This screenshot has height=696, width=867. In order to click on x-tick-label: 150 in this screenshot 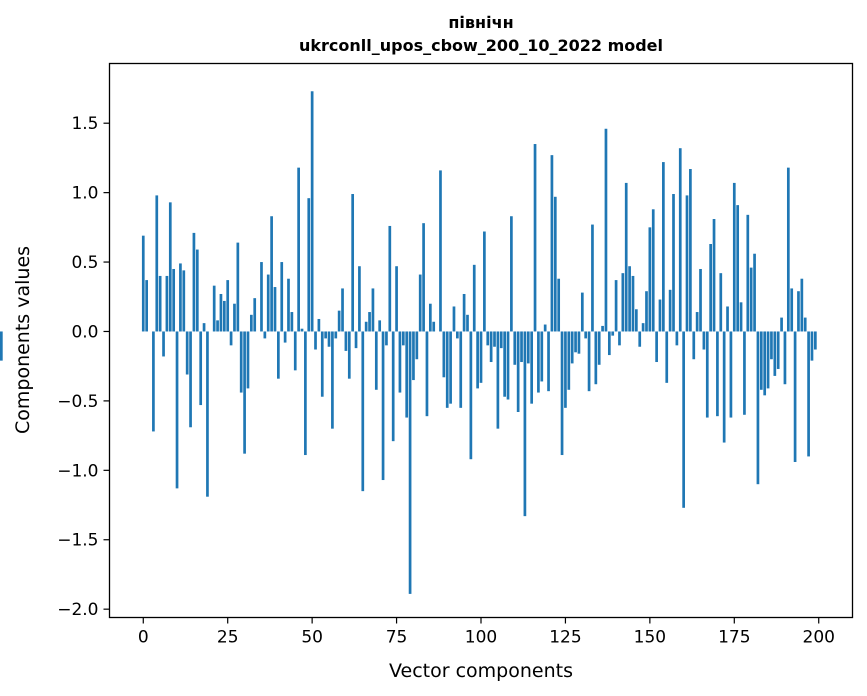, I will do `click(650, 638)`.